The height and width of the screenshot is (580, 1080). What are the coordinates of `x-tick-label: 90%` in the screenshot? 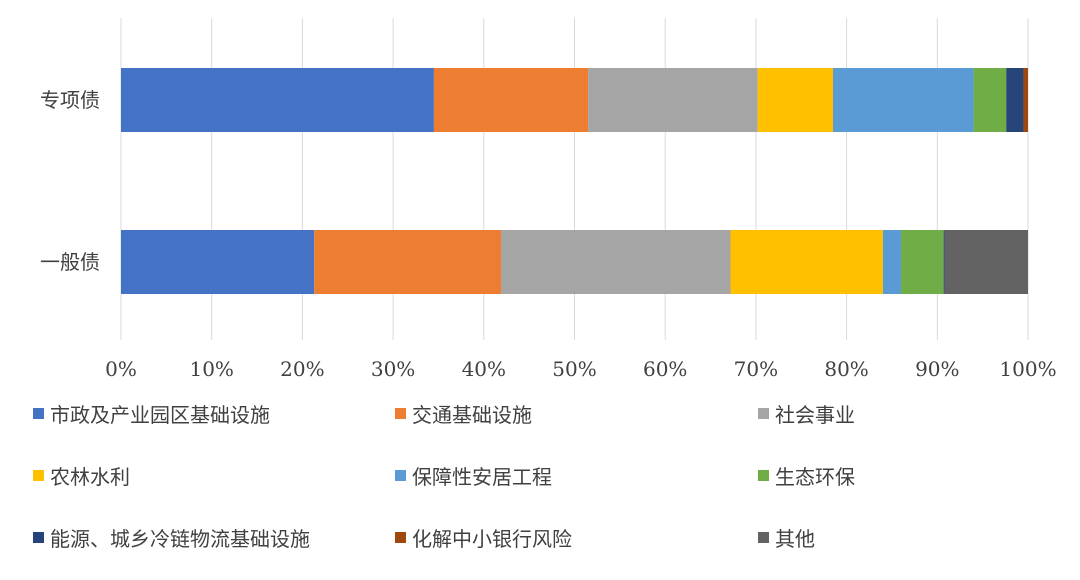 It's located at (937, 369).